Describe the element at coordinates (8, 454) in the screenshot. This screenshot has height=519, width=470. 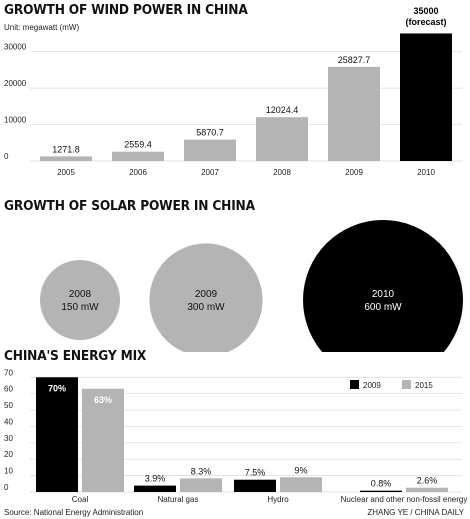
I see `energy-y-tick-label: 20` at that location.